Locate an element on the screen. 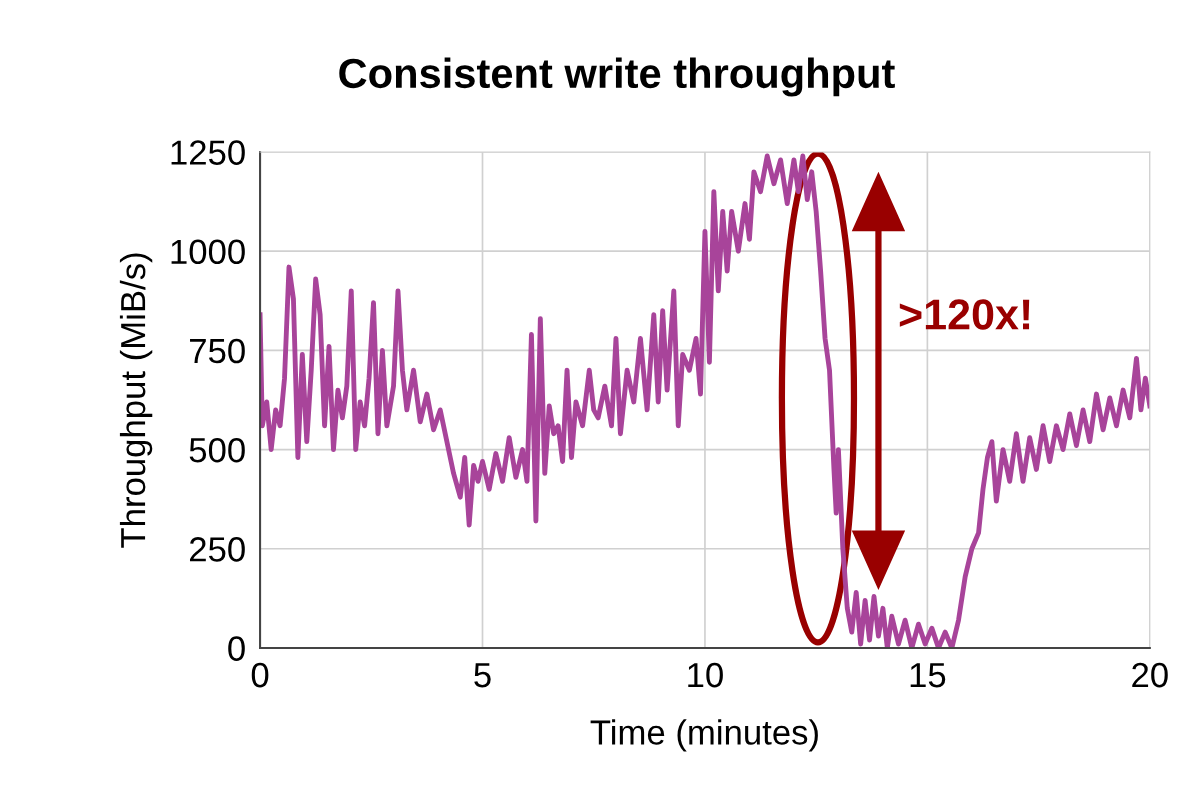  y-tick-label: 750 is located at coordinates (217, 351).